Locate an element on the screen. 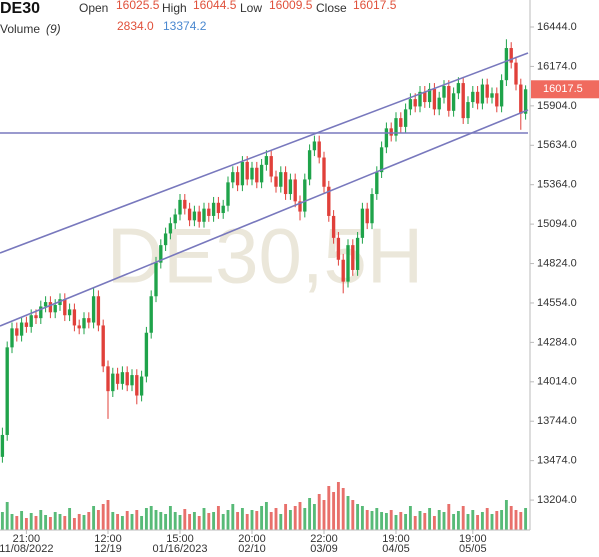 The width and height of the screenshot is (599, 557). last-price-label: 16017.5 is located at coordinates (563, 89).